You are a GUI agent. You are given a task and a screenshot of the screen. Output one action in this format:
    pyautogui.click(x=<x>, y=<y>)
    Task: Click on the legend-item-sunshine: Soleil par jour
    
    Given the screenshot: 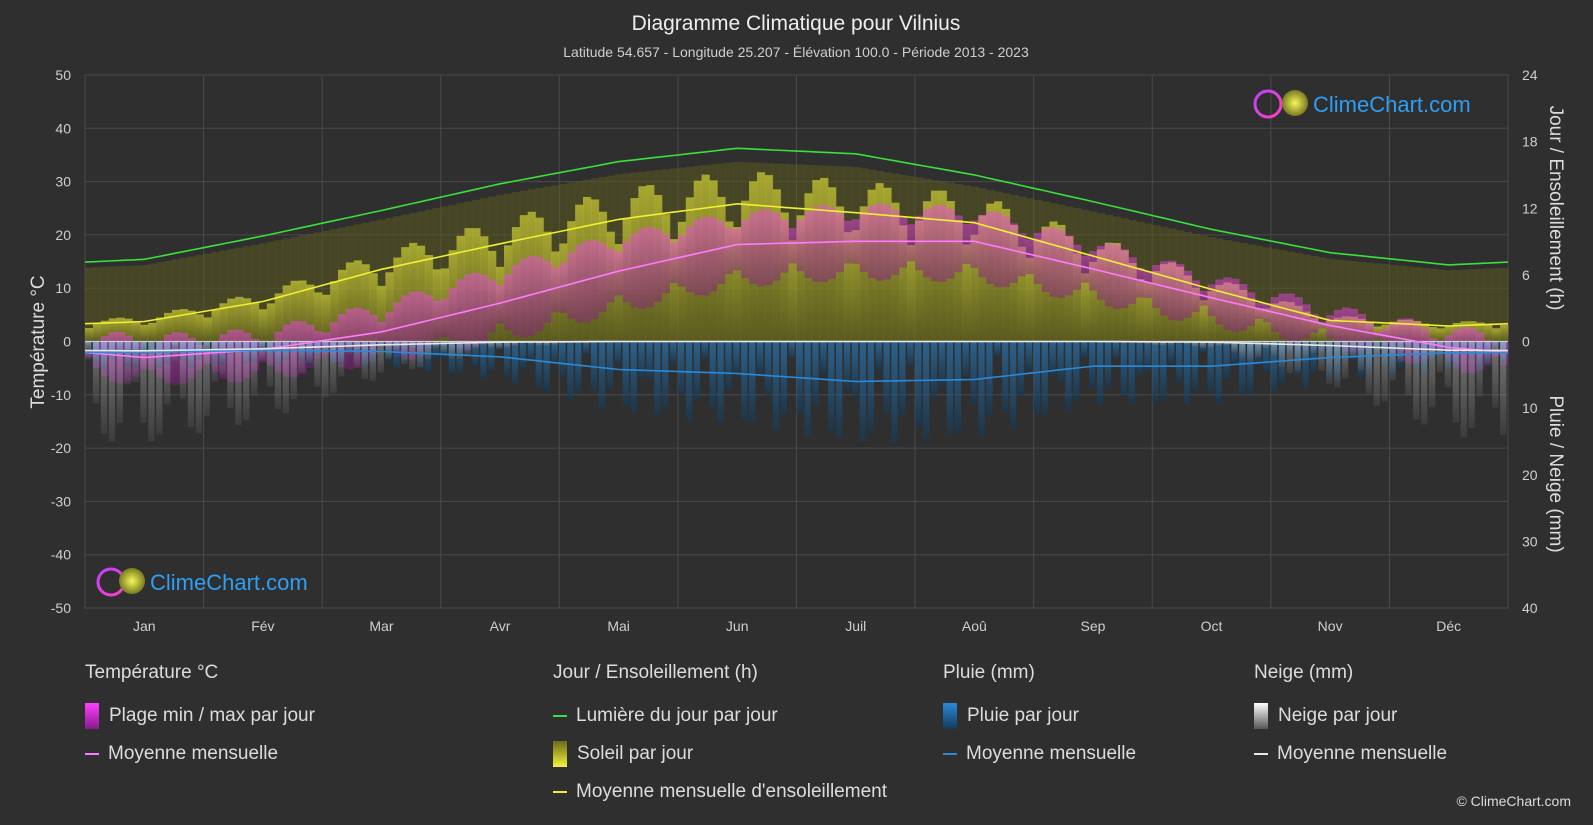 What is the action you would take?
    pyautogui.click(x=720, y=754)
    